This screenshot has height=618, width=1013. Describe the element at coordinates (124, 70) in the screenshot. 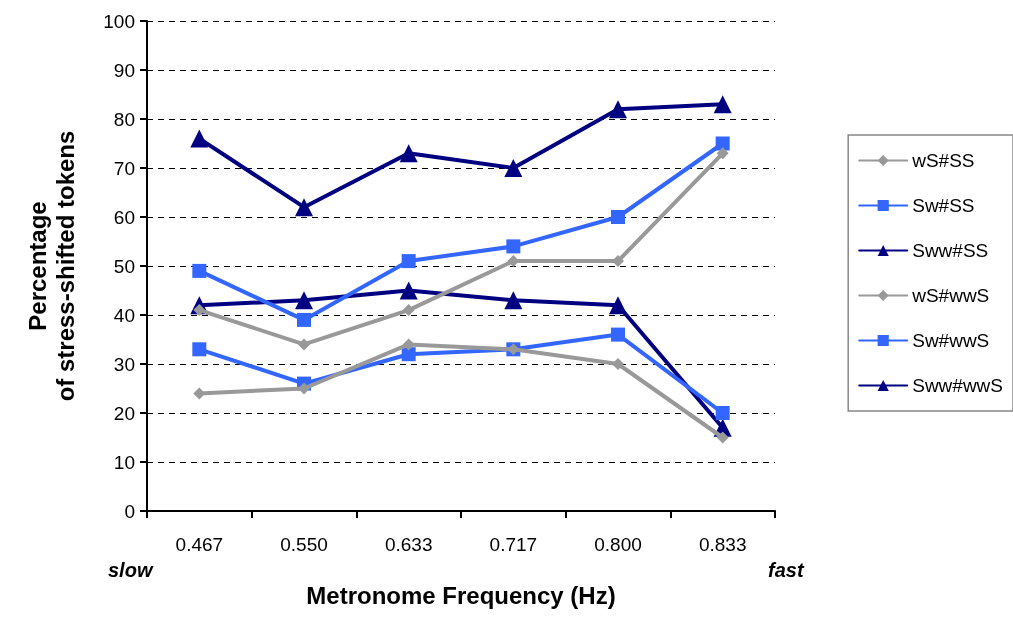

I see `y-tick-label: 90` at that location.